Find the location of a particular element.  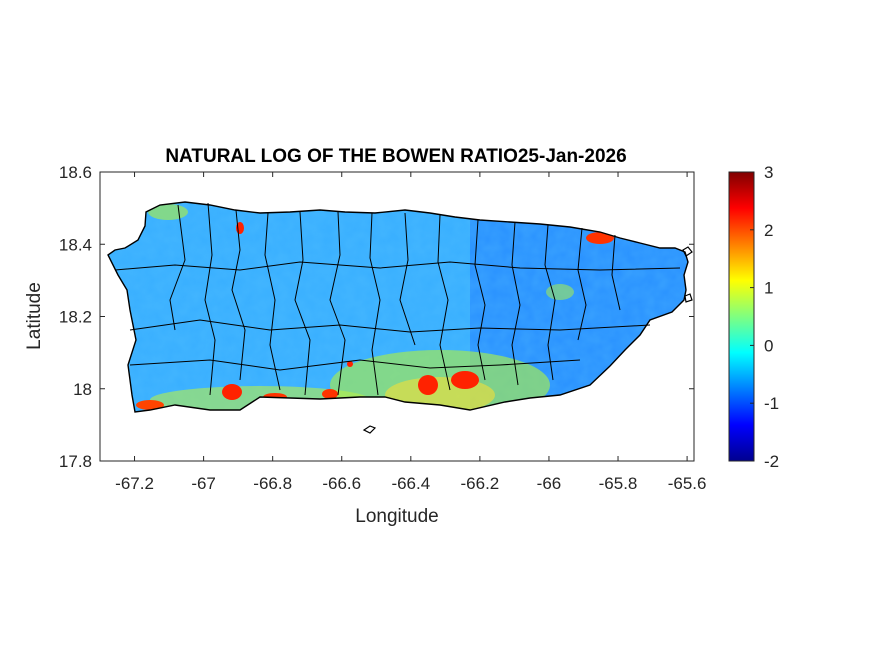

y-tick-label: 18 is located at coordinates (82, 389).